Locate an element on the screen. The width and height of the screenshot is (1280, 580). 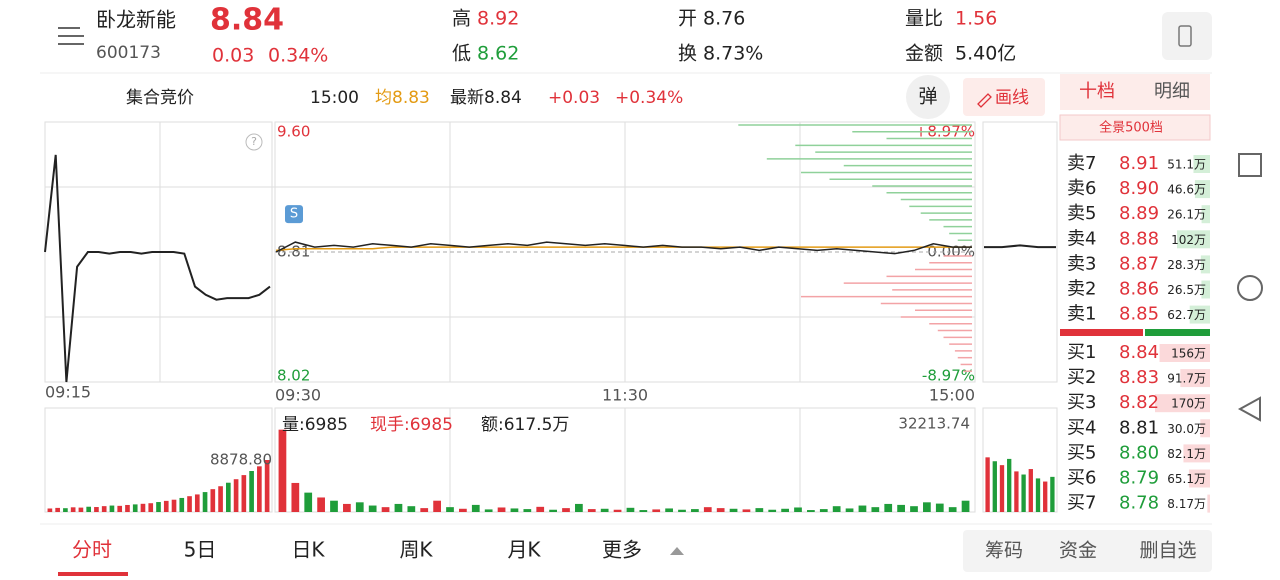
pen-icon is located at coordinates (984, 100).